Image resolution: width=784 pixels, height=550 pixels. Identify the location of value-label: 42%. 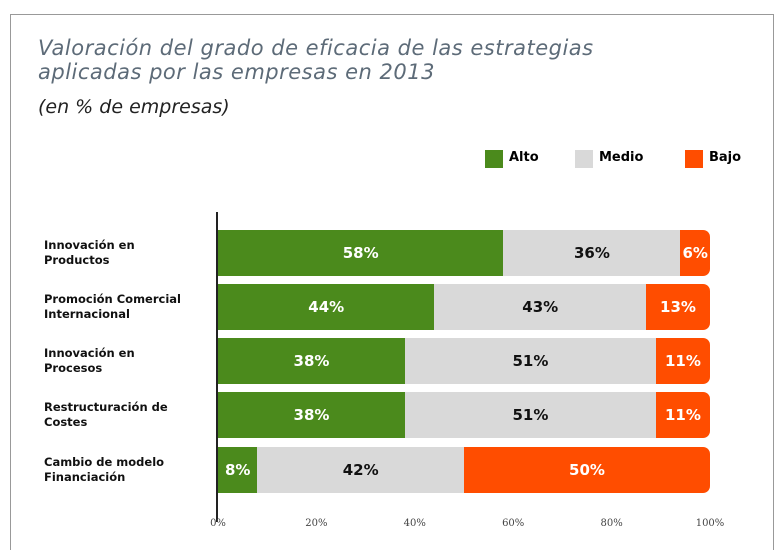
(360, 470).